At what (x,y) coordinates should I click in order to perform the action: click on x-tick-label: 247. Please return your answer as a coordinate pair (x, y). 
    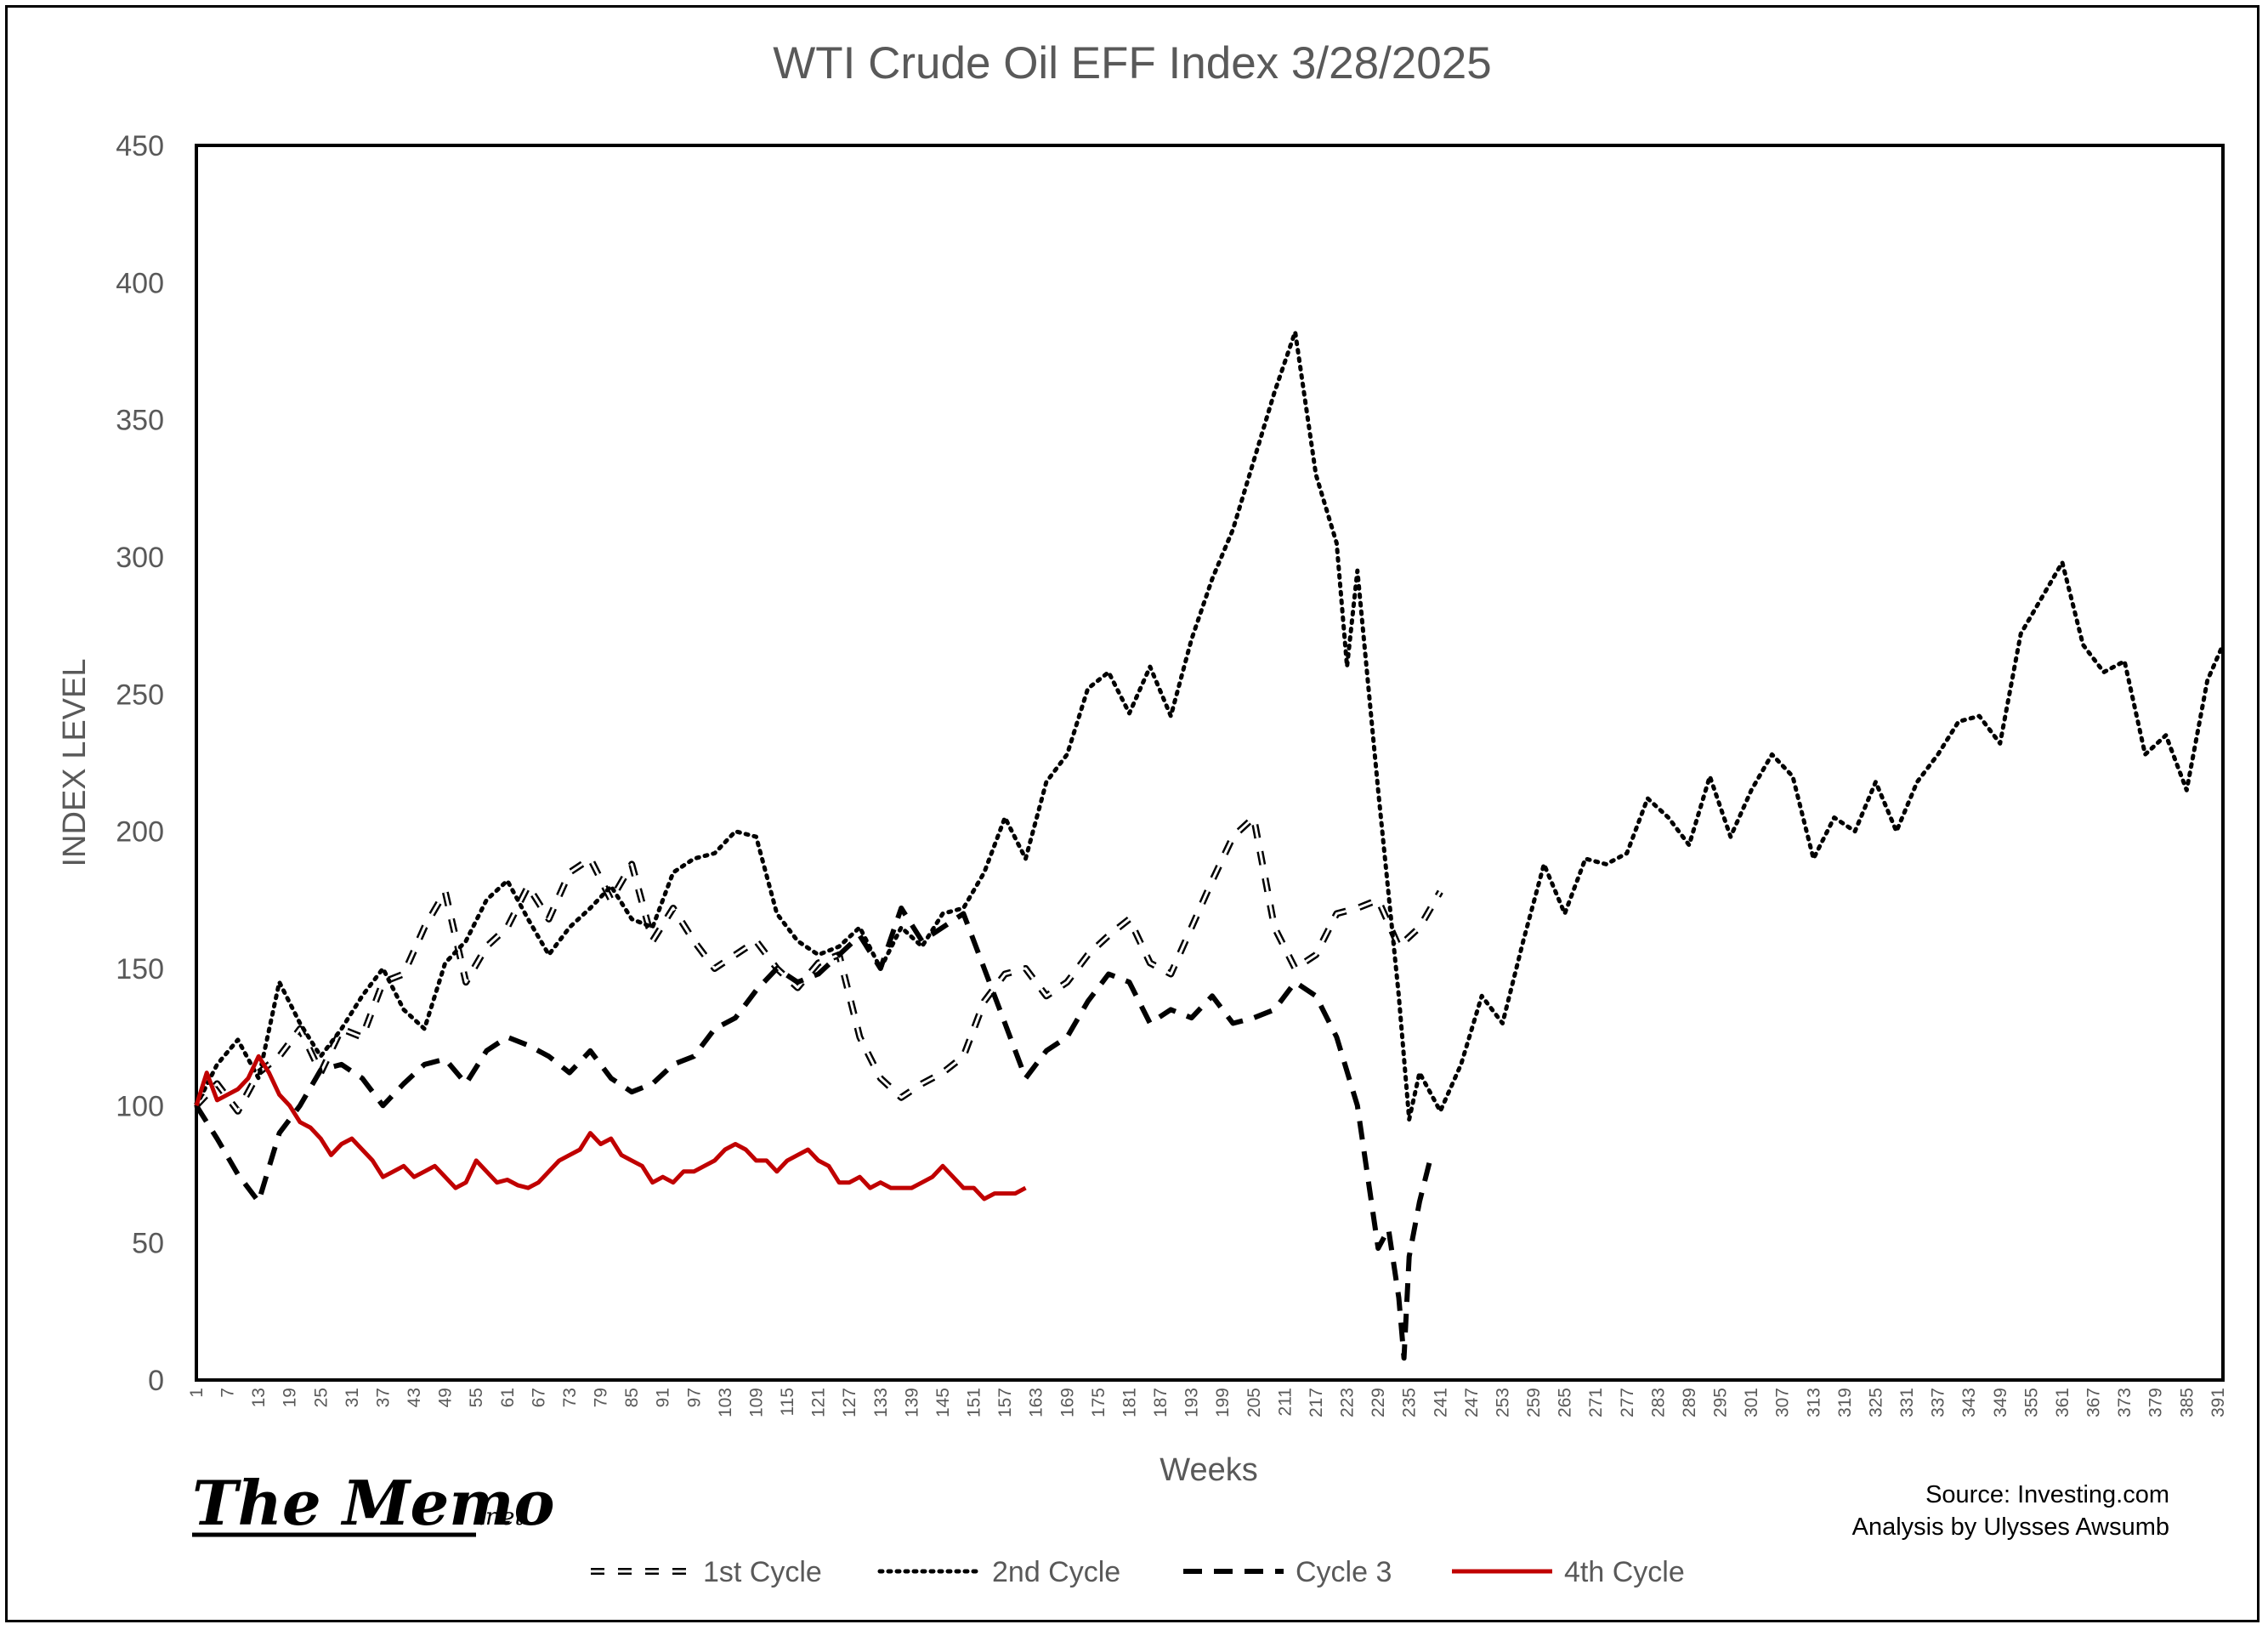
    Looking at the image, I should click on (1472, 1403).